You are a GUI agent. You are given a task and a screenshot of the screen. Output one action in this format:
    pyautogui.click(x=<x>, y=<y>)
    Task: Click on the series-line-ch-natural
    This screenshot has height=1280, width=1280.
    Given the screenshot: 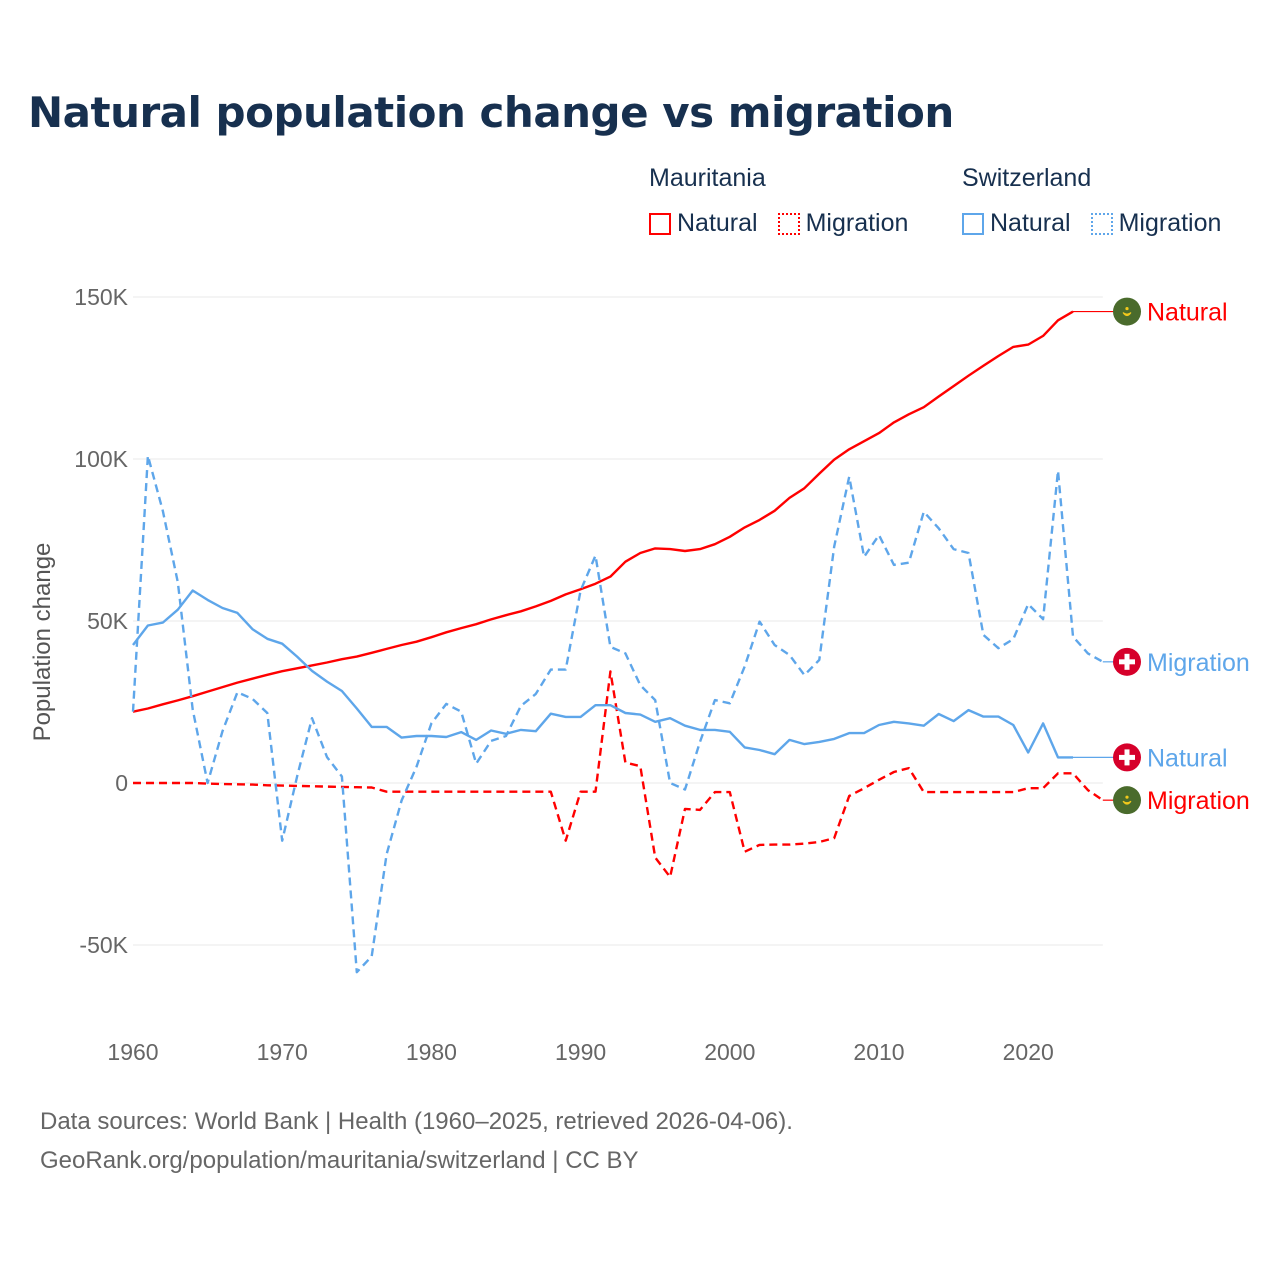 What is the action you would take?
    pyautogui.click(x=602, y=674)
    